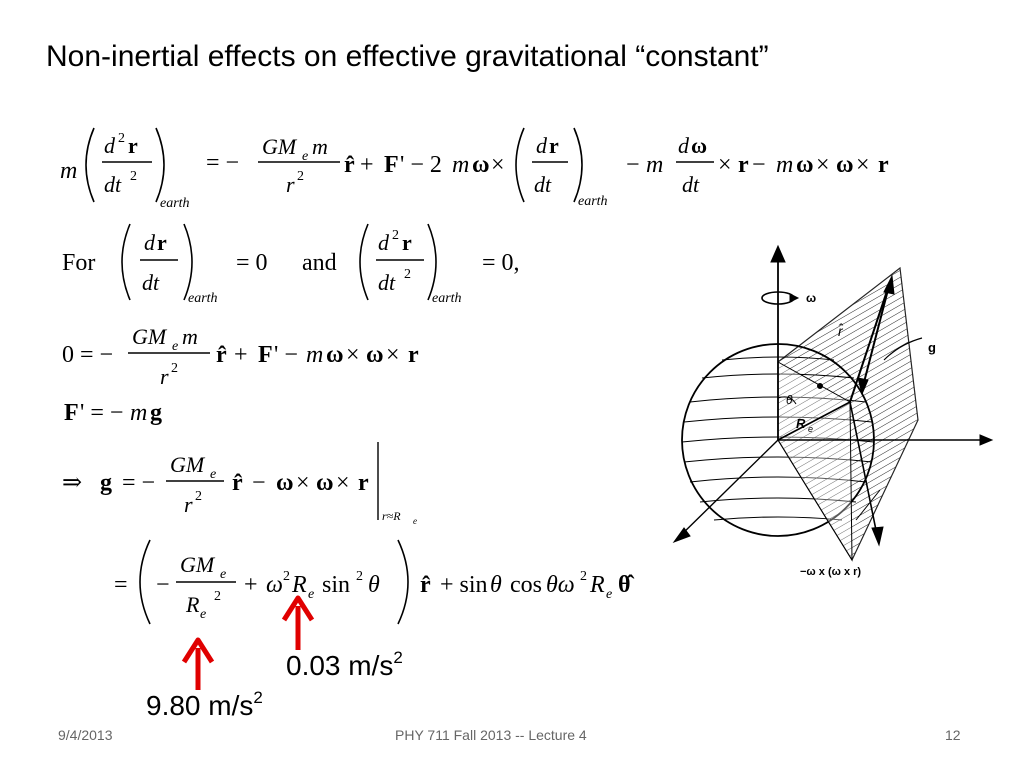 The width and height of the screenshot is (1024, 768). I want to click on arrow-small-term, so click(298, 622).